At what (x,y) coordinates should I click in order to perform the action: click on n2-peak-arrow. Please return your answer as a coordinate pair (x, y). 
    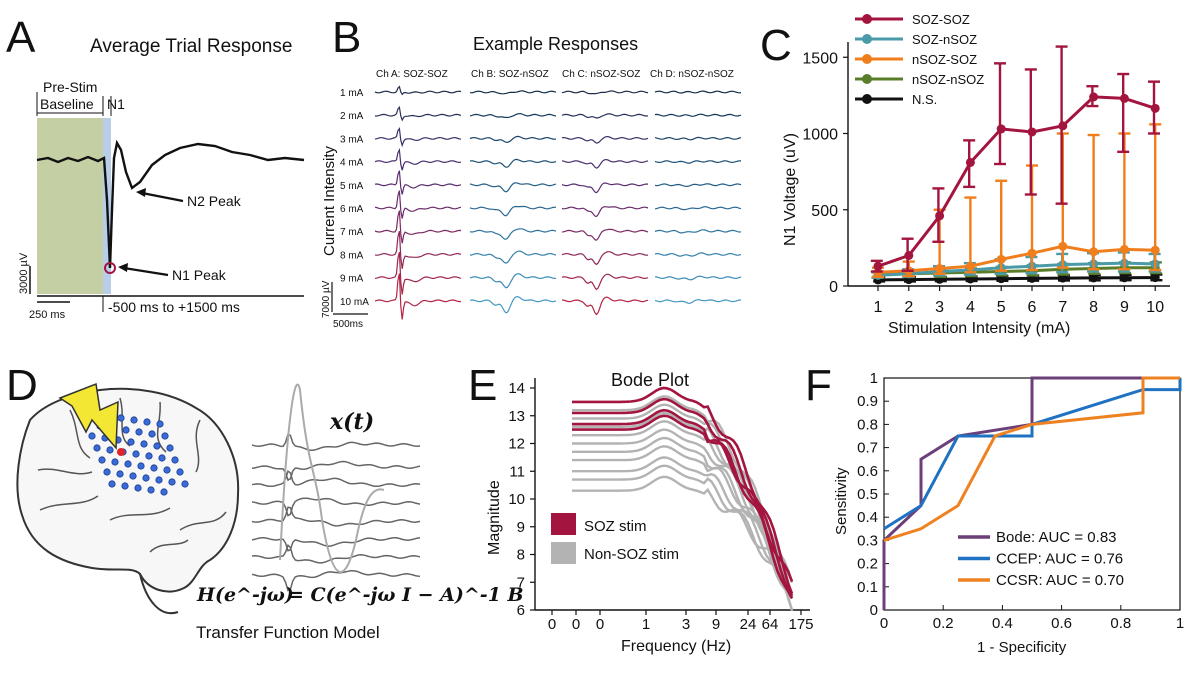
    Looking at the image, I should click on (162, 197).